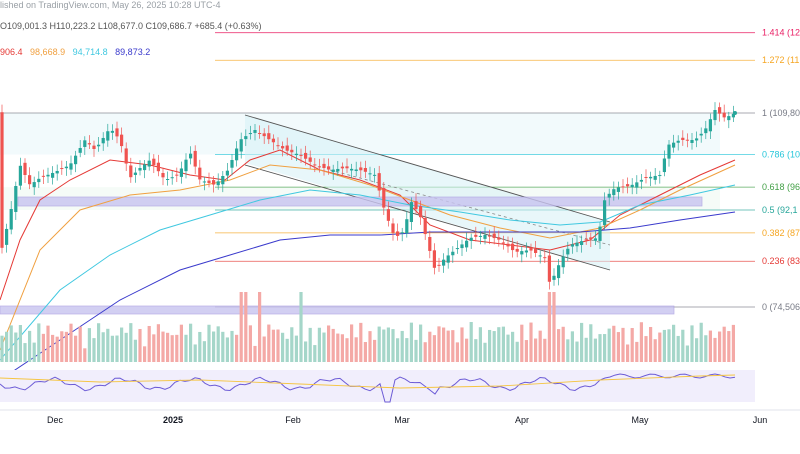 This screenshot has height=454, width=800. I want to click on fib-label: 1.414 (12, so click(781, 33).